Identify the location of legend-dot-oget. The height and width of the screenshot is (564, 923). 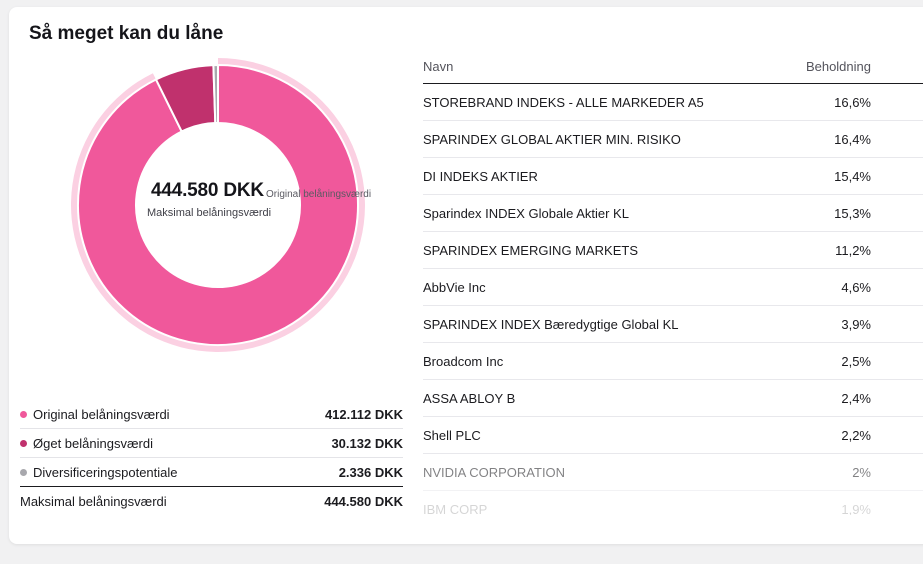
(23, 443).